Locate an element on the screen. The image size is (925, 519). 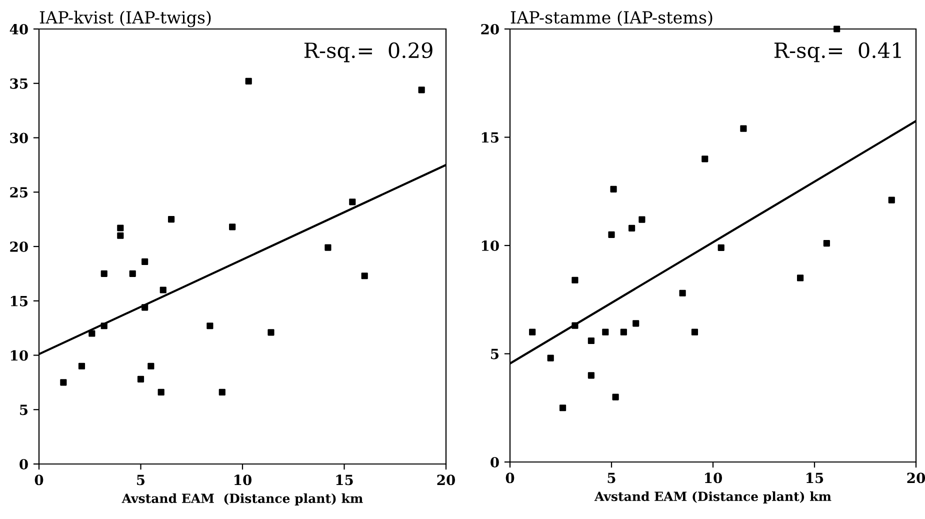
chart-title: IAP-kvist (IAP-twigs) is located at coordinates (125, 19).